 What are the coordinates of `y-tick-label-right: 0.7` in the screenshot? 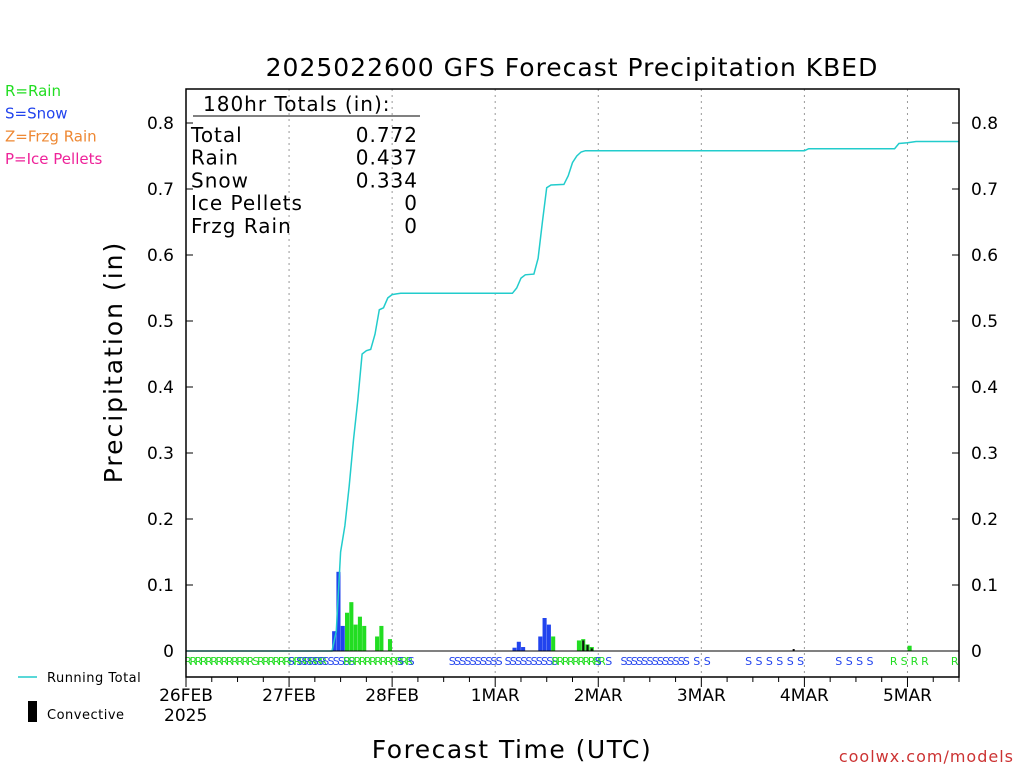 It's located at (984, 190).